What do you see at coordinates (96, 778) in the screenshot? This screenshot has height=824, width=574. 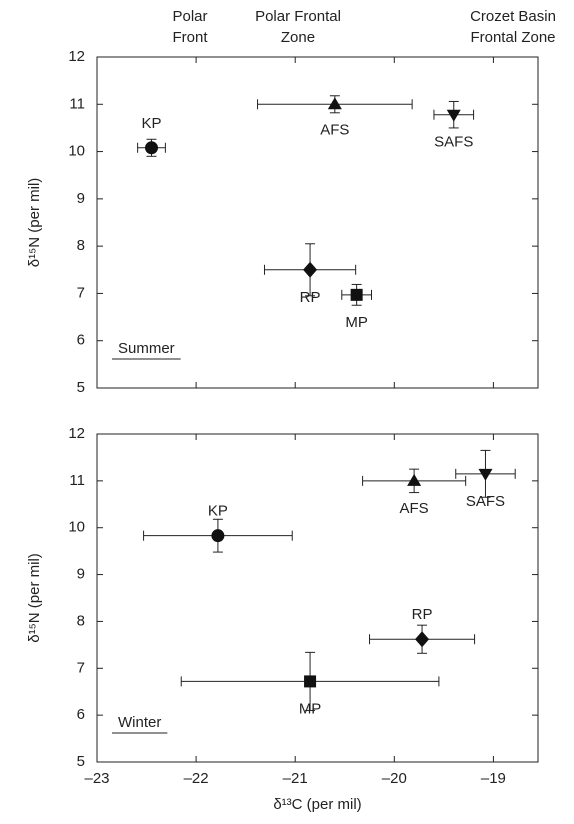 I see `x-tick-label: –23` at bounding box center [96, 778].